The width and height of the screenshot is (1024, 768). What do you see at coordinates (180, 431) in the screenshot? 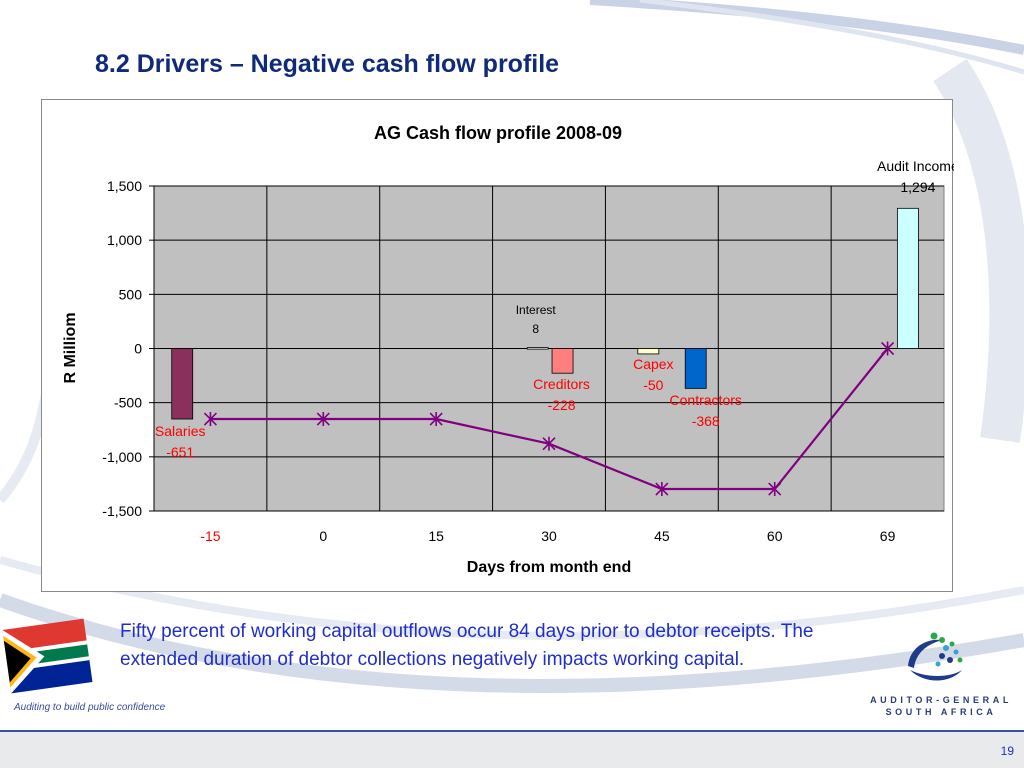
I see `data-label-name: Salaries` at bounding box center [180, 431].